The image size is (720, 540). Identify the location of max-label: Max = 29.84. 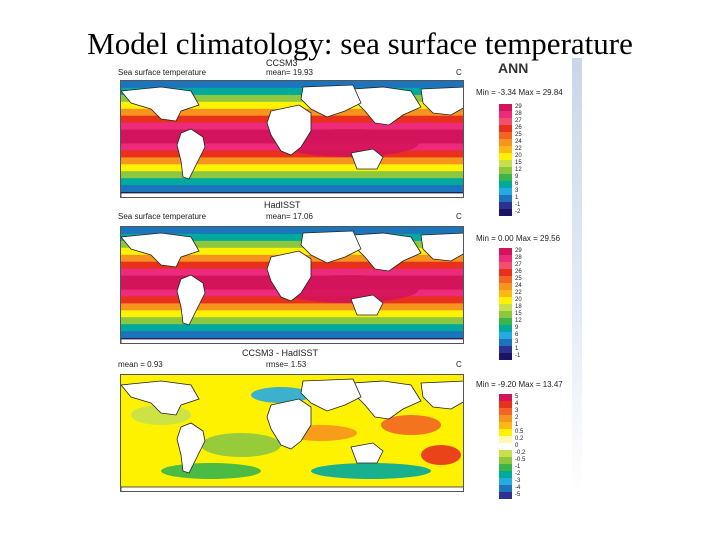
(540, 92).